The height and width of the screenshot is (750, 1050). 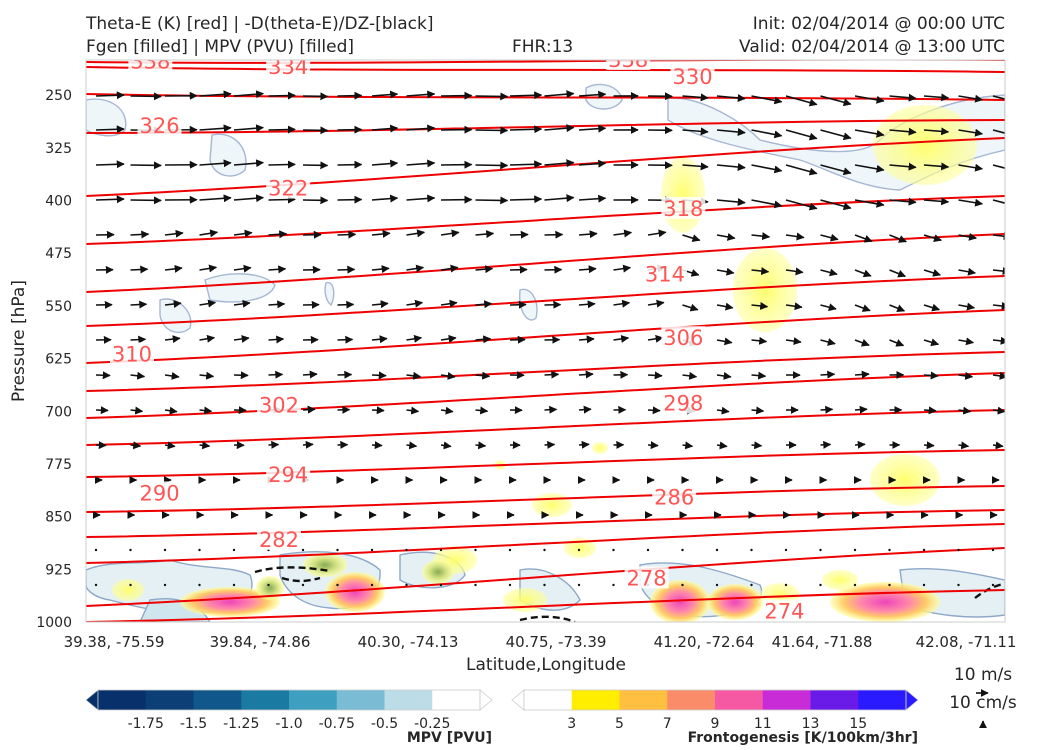 What do you see at coordinates (240, 288) in the screenshot?
I see `mpv-filled-region` at bounding box center [240, 288].